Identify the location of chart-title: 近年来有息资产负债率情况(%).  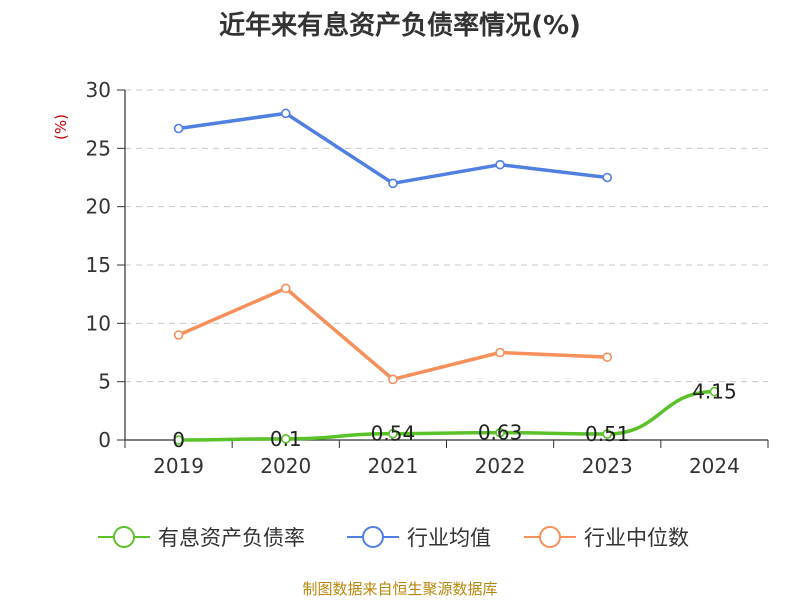
(400, 25).